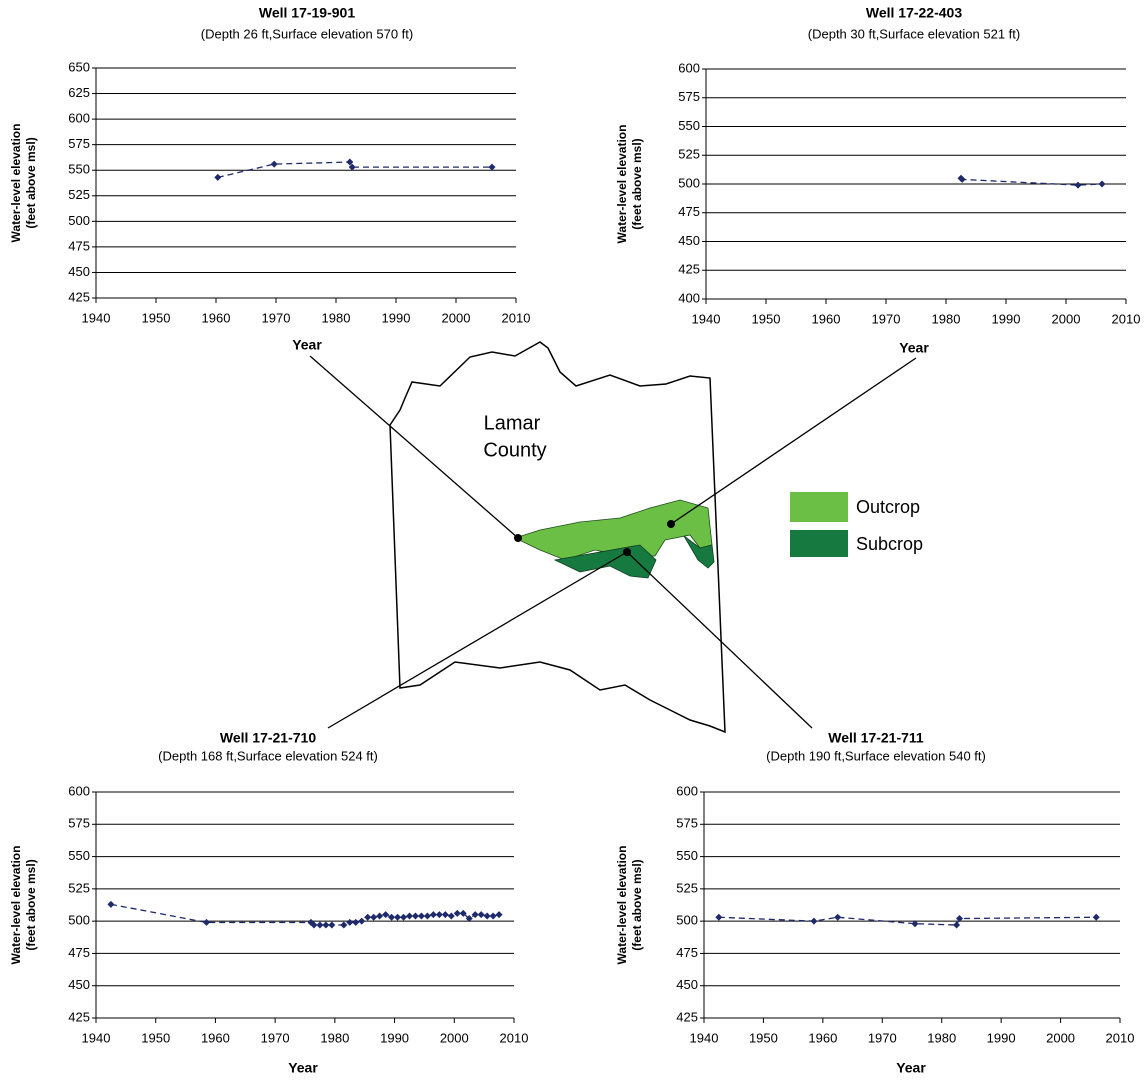 The width and height of the screenshot is (1148, 1085). What do you see at coordinates (512, 423) in the screenshot?
I see `map-label: Lamar` at bounding box center [512, 423].